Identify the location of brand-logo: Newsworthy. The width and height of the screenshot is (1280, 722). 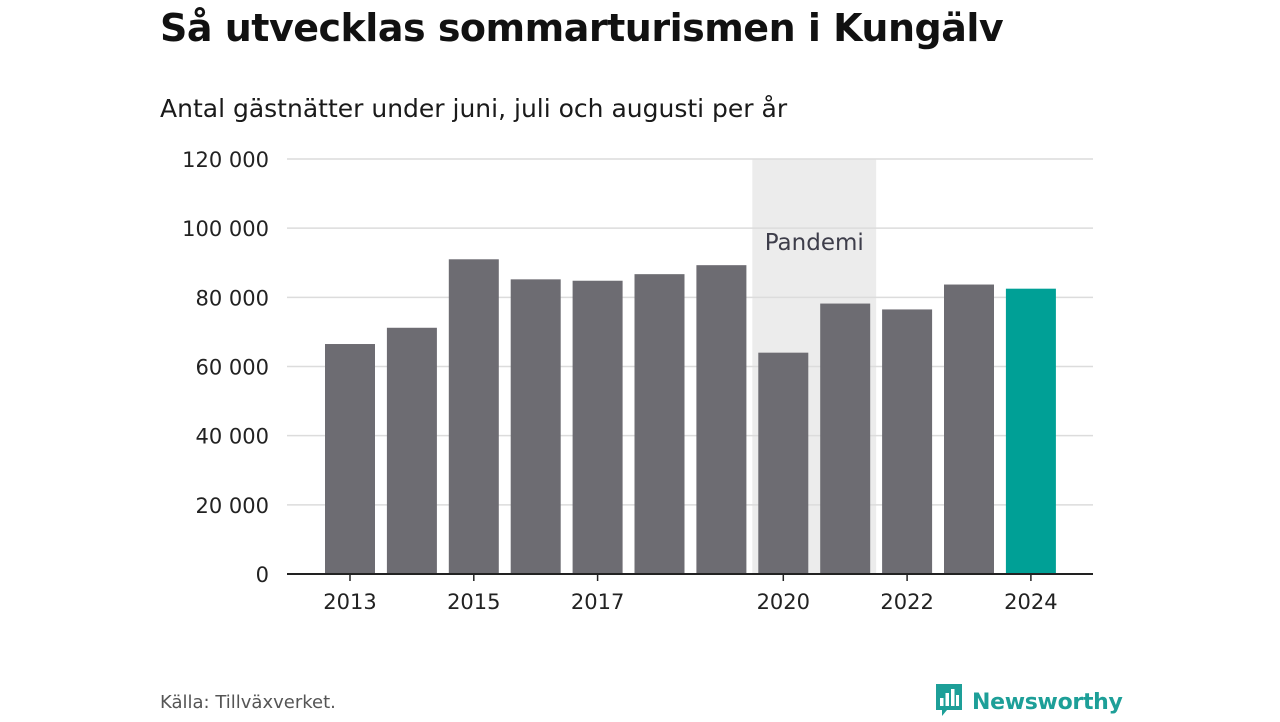
(1028, 702).